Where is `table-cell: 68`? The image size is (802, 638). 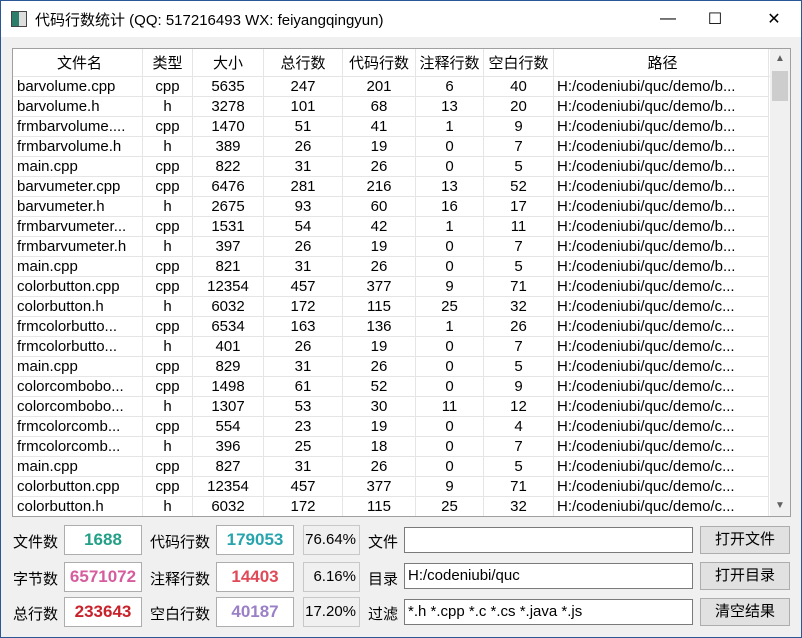 table-cell: 68 is located at coordinates (379, 107).